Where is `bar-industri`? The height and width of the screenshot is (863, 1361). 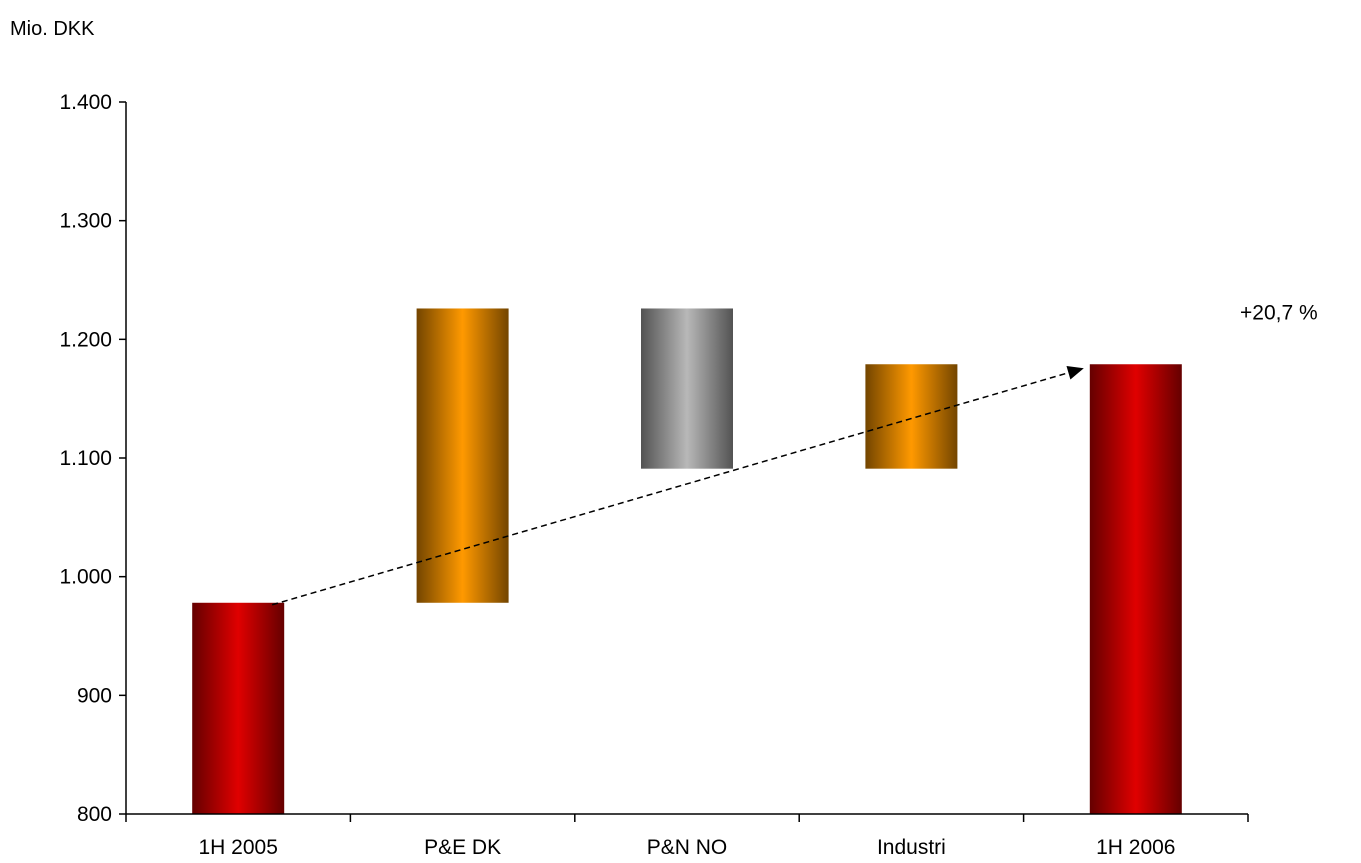
bar-industri is located at coordinates (911, 416).